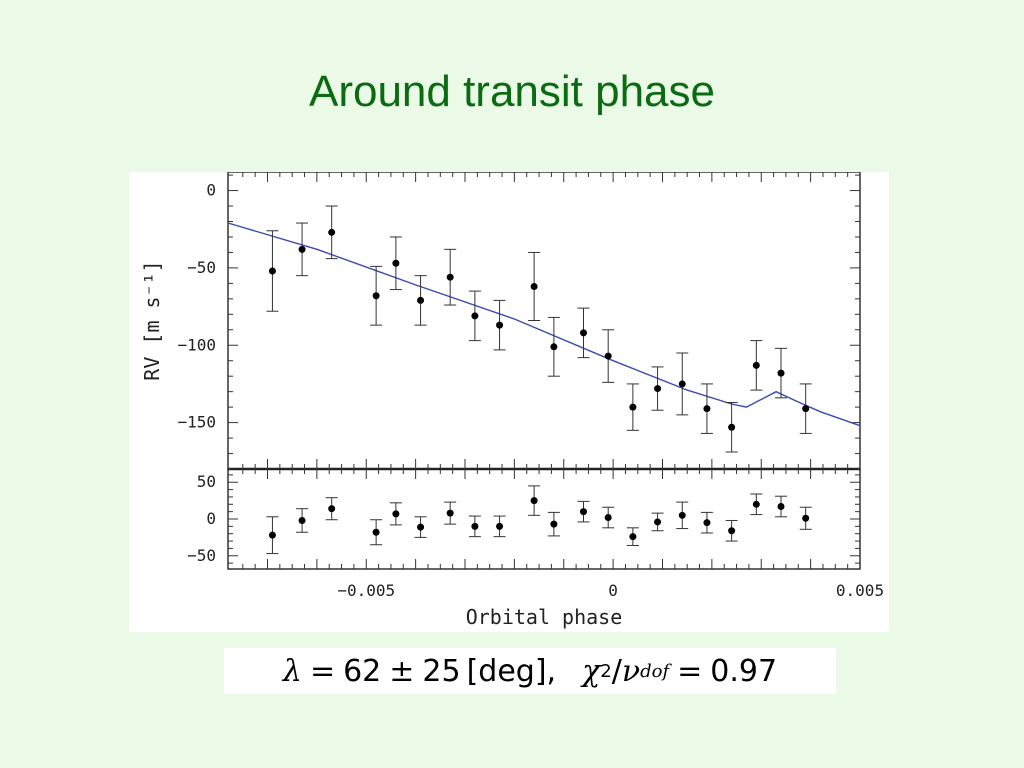  Describe the element at coordinates (196, 422) in the screenshot. I see `y-tick-label: −150` at that location.